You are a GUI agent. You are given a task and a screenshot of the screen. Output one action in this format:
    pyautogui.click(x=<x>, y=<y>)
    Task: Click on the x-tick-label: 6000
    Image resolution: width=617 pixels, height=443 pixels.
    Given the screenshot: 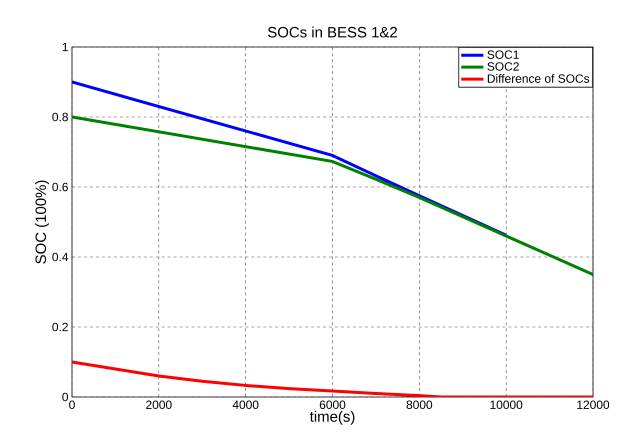 What is the action you would take?
    pyautogui.click(x=333, y=404)
    